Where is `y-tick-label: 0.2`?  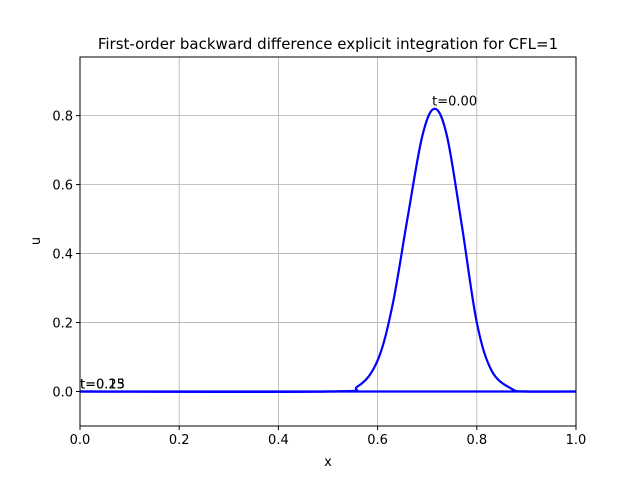
y-tick-label: 0.2 is located at coordinates (62, 324).